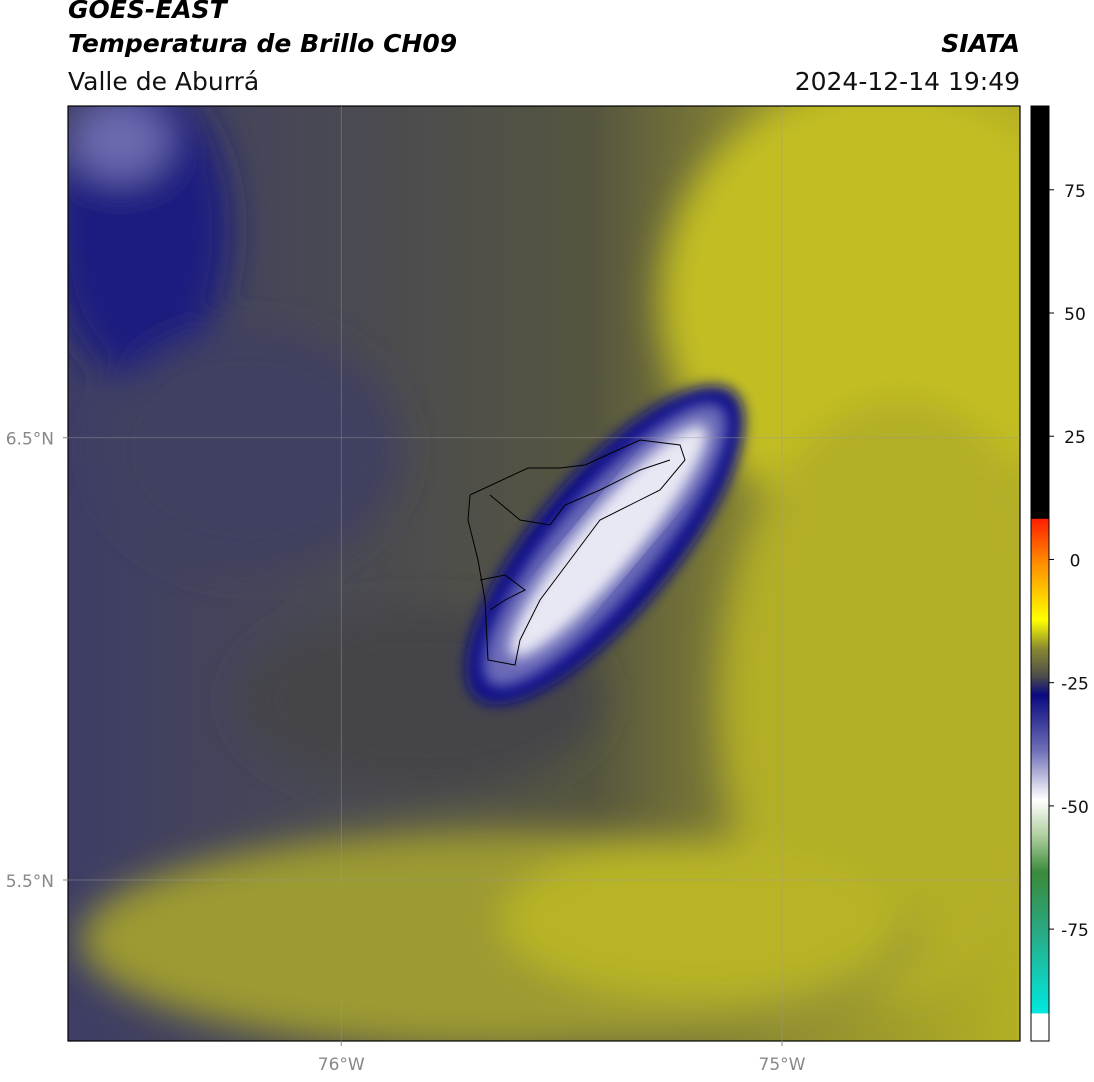 Image resolution: width=1094 pixels, height=1082 pixels. What do you see at coordinates (1075, 438) in the screenshot?
I see `colorbar-tick-label: 25` at bounding box center [1075, 438].